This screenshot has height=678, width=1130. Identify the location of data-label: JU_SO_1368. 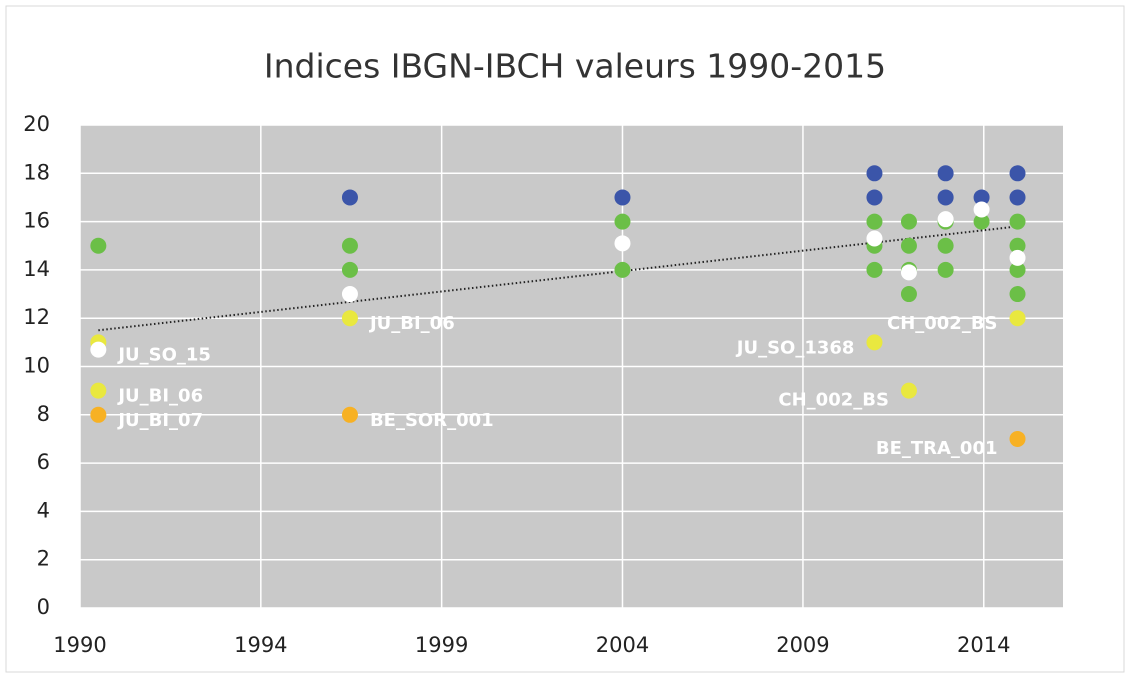
(795, 347).